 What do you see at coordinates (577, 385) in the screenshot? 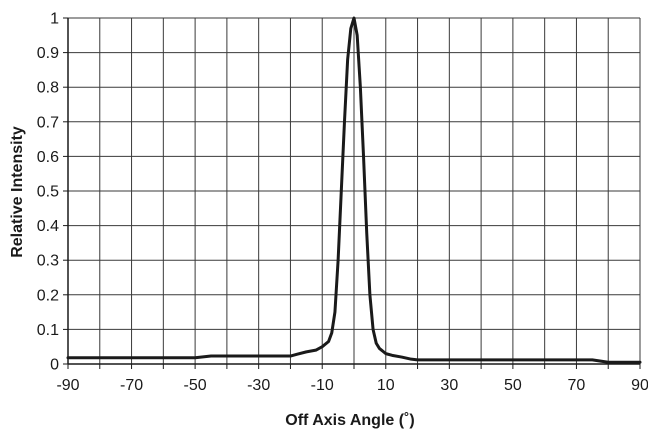
I see `x-tick-label: 70` at bounding box center [577, 385].